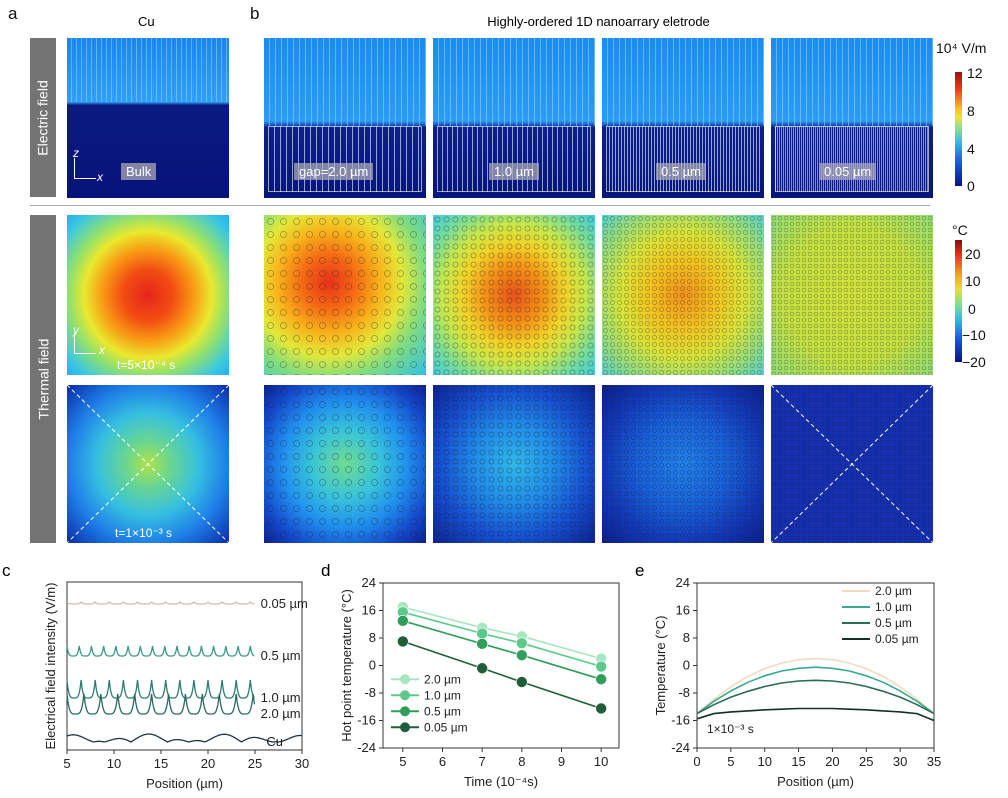  I want to click on thermal-map-gap-2.0-t1, so click(345, 295).